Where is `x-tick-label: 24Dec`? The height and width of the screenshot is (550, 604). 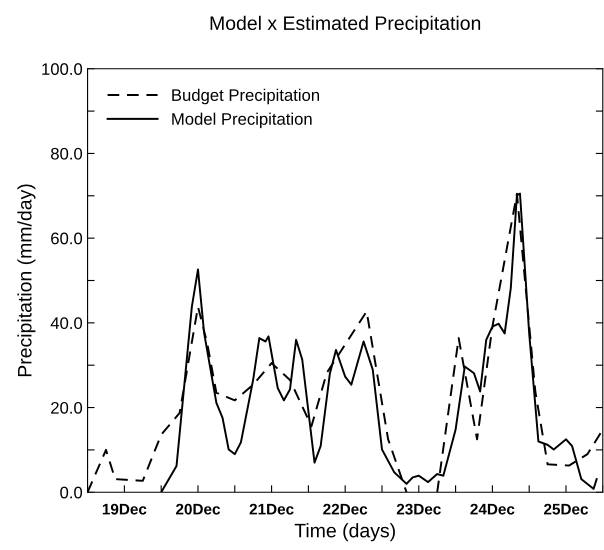 x-tick-label: 24Dec is located at coordinates (492, 509).